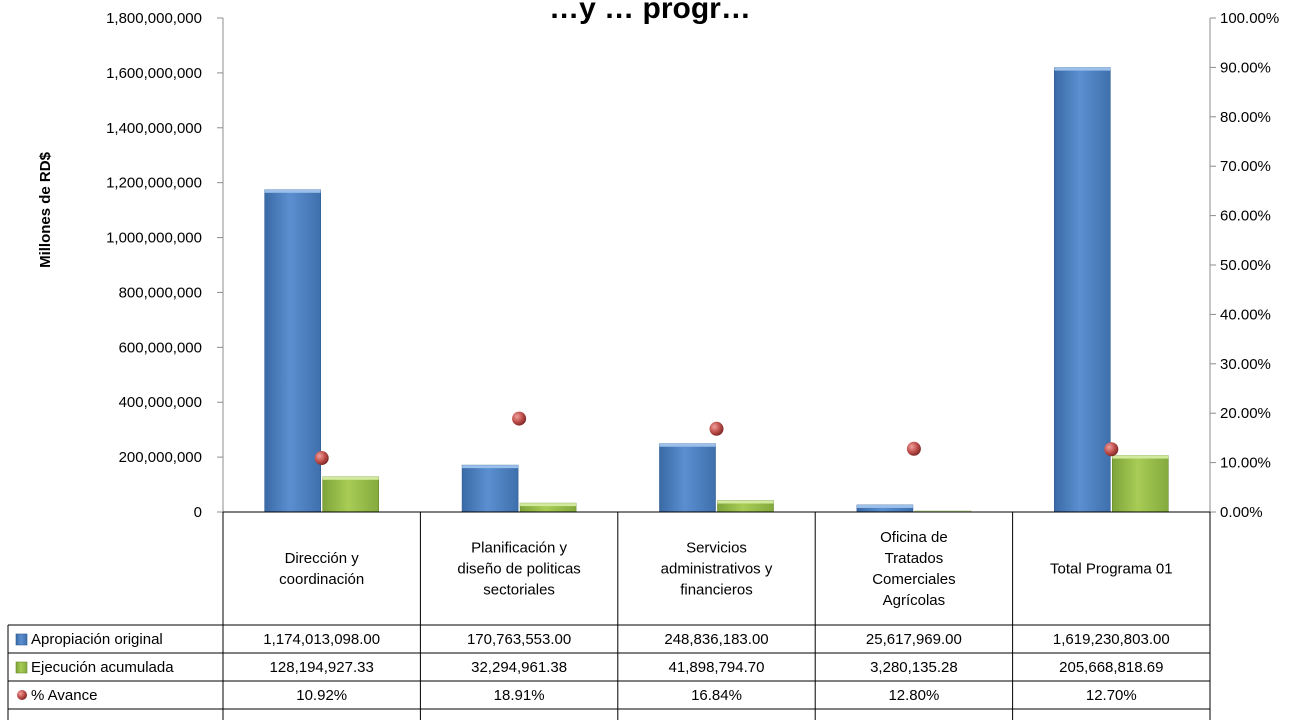  Describe the element at coordinates (321, 695) in the screenshot. I see `table-cell: 10.92%` at that location.